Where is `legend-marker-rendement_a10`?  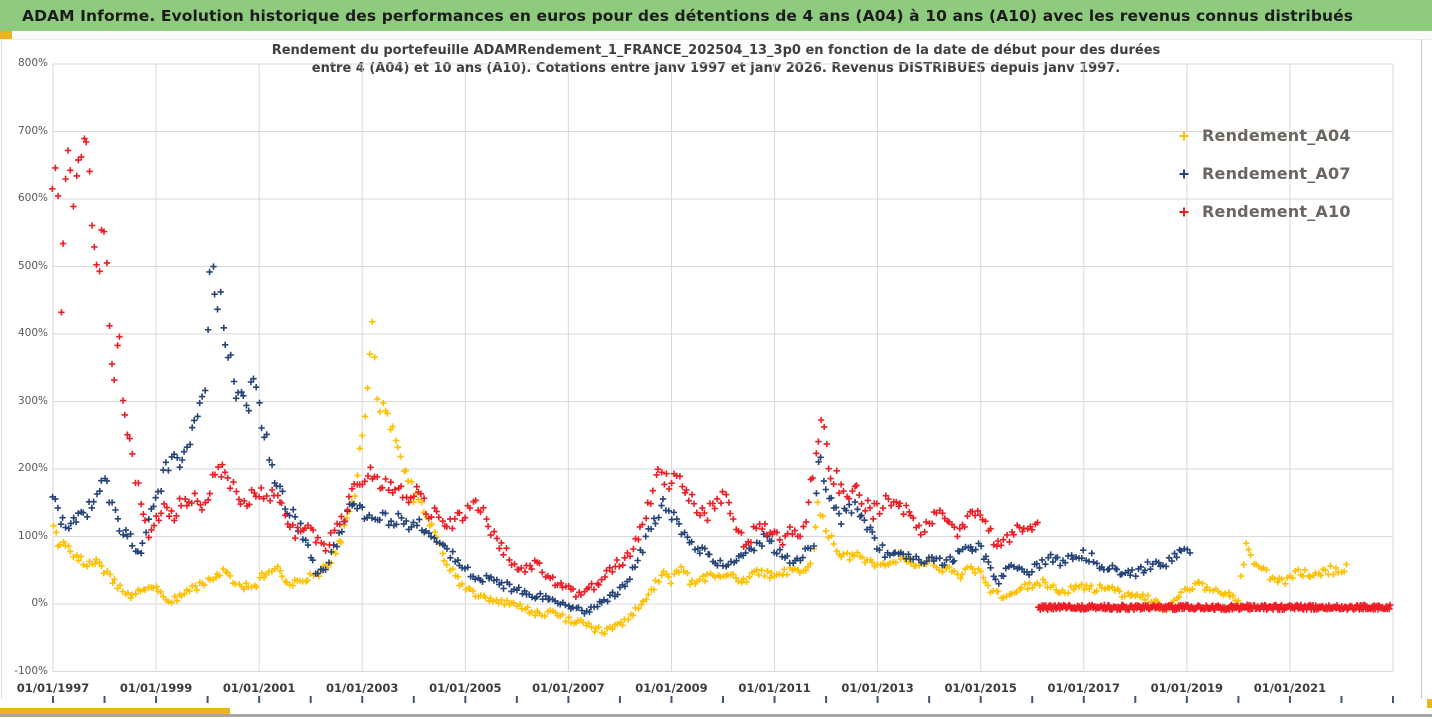
legend-marker-rendement_a10 is located at coordinates (1184, 212).